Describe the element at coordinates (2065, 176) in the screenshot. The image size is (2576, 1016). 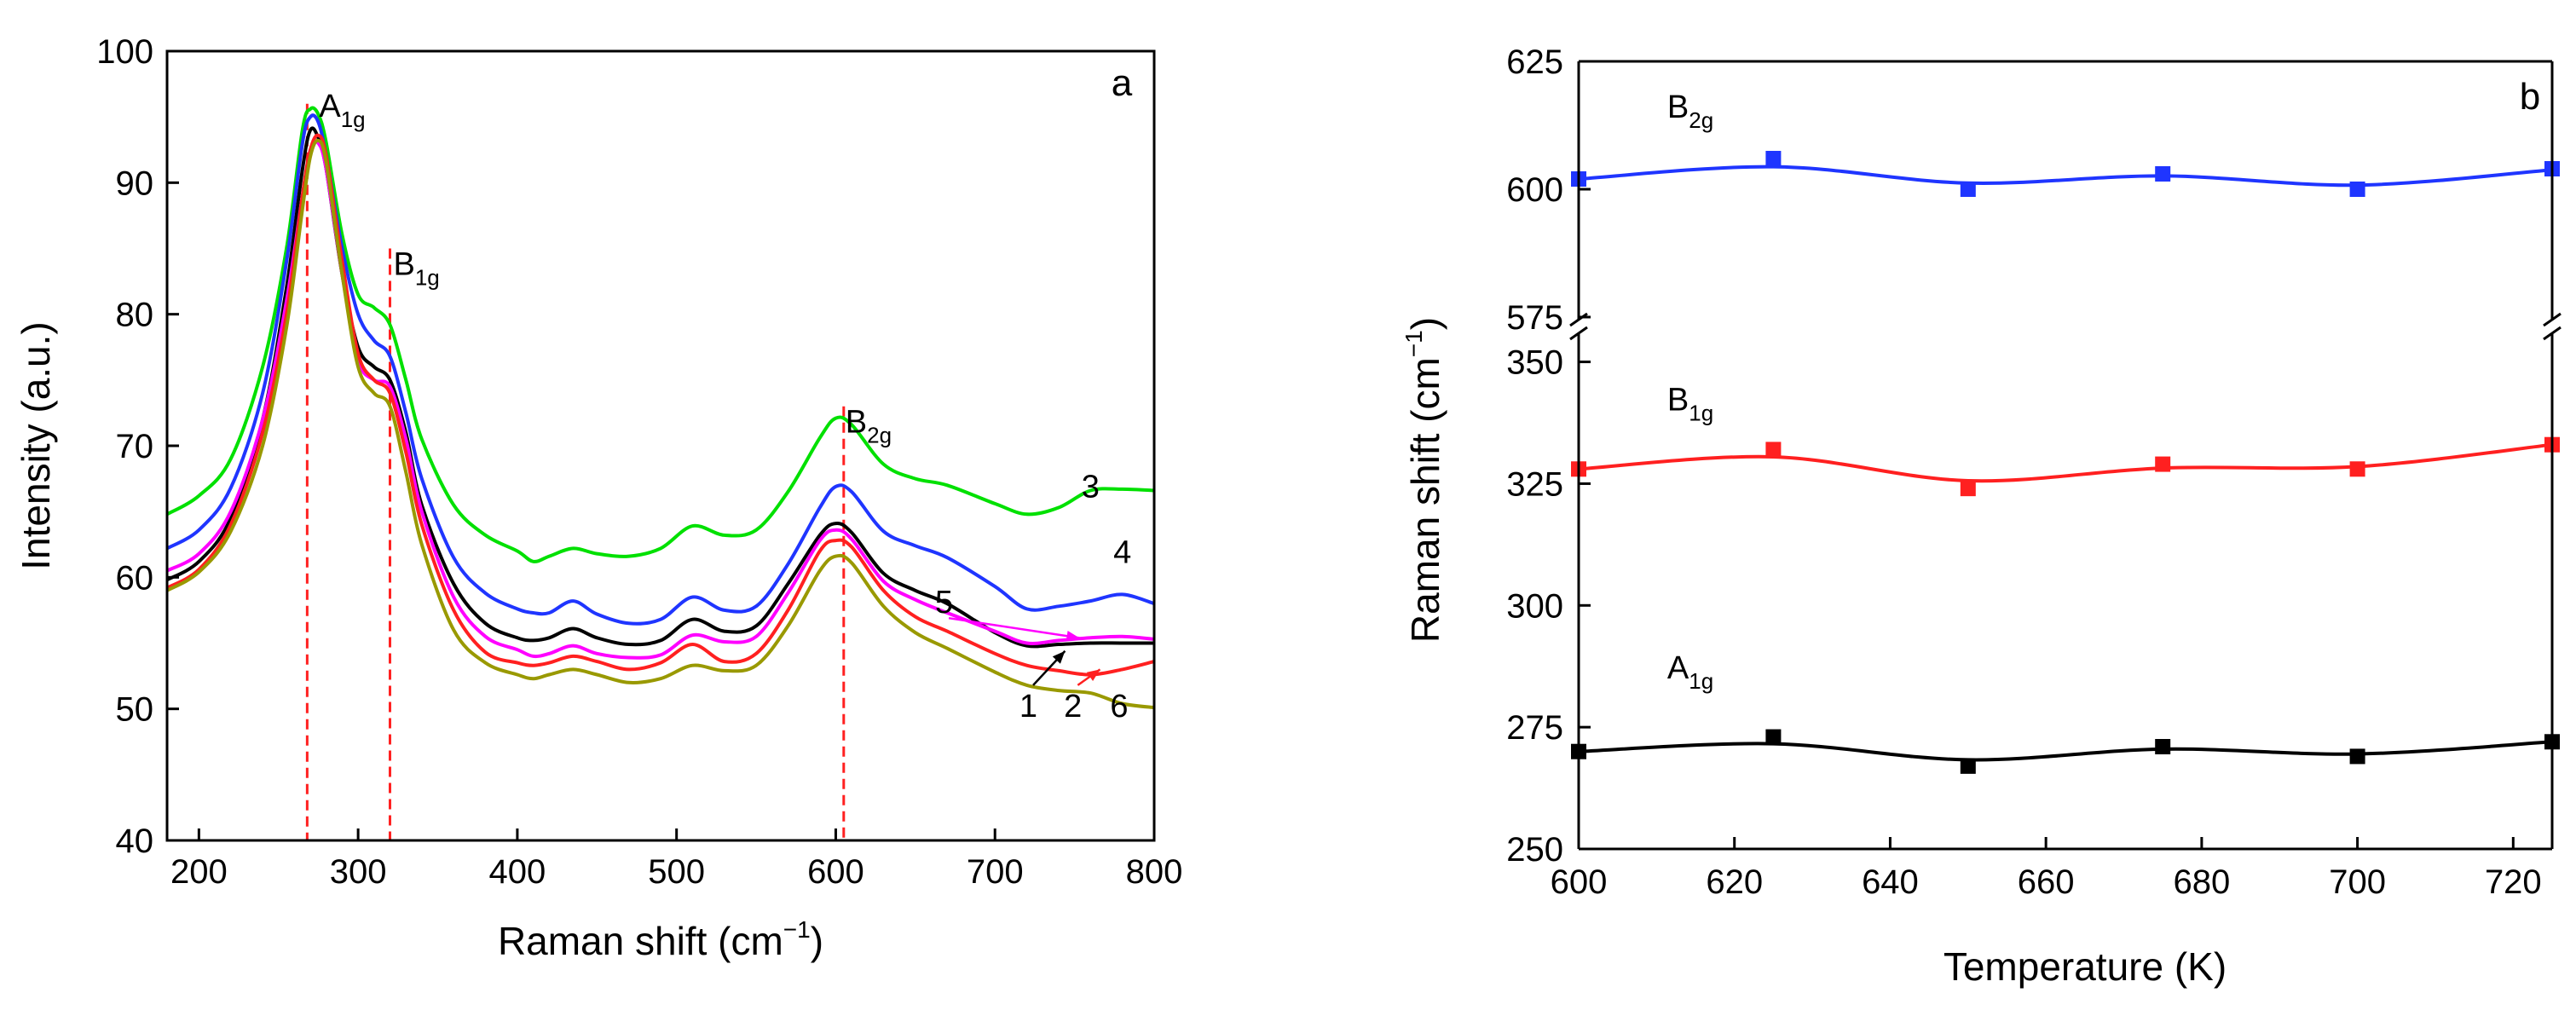
I see `fit-line-B2g` at that location.